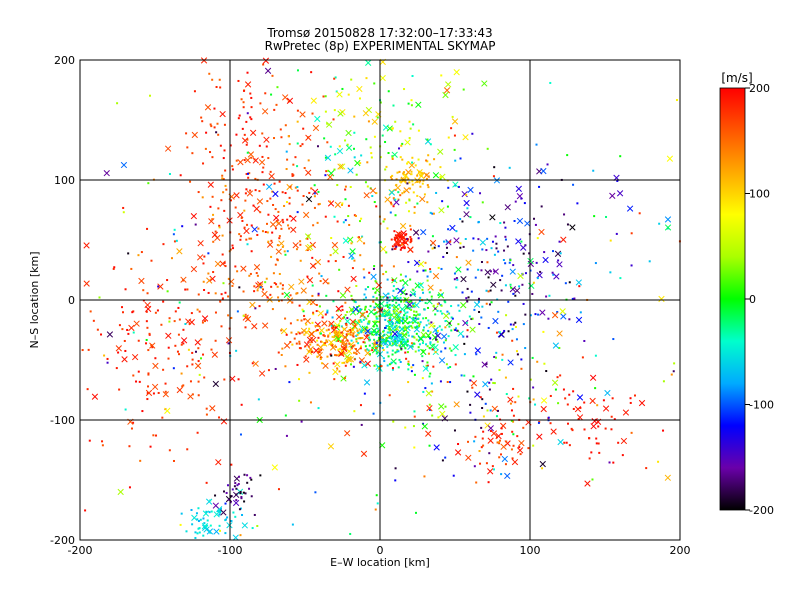 The image size is (800, 604). What do you see at coordinates (761, 510) in the screenshot?
I see `colorbar-tick-label: -200` at bounding box center [761, 510].